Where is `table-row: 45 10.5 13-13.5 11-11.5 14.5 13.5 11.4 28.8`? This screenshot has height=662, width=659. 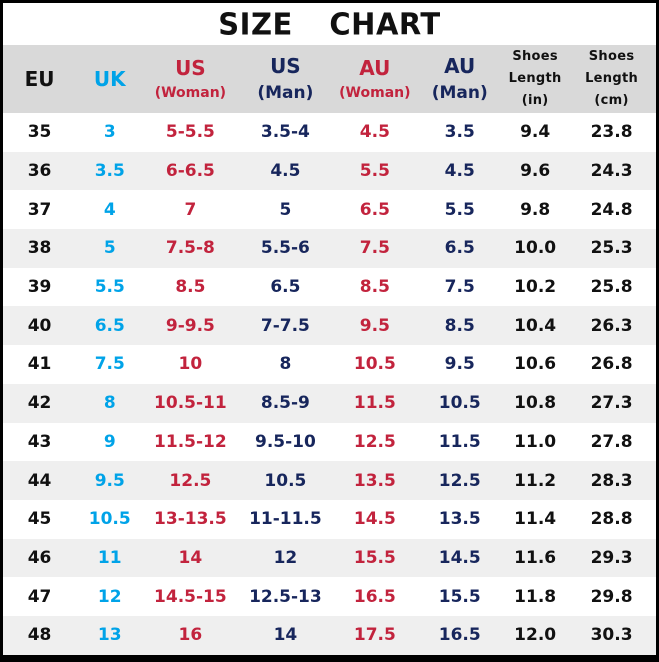 table-row: 45 10.5 13-13.5 11-11.5 14.5 13.5 11.4 28.8 is located at coordinates (329, 519).